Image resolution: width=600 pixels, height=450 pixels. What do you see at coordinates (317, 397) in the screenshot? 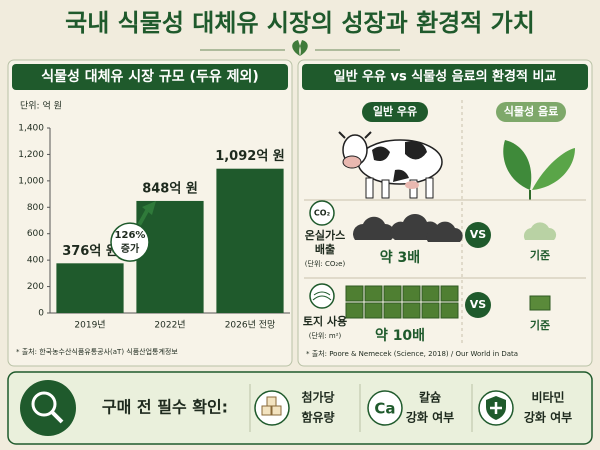
I see `check-item: 첨가당` at bounding box center [317, 397].